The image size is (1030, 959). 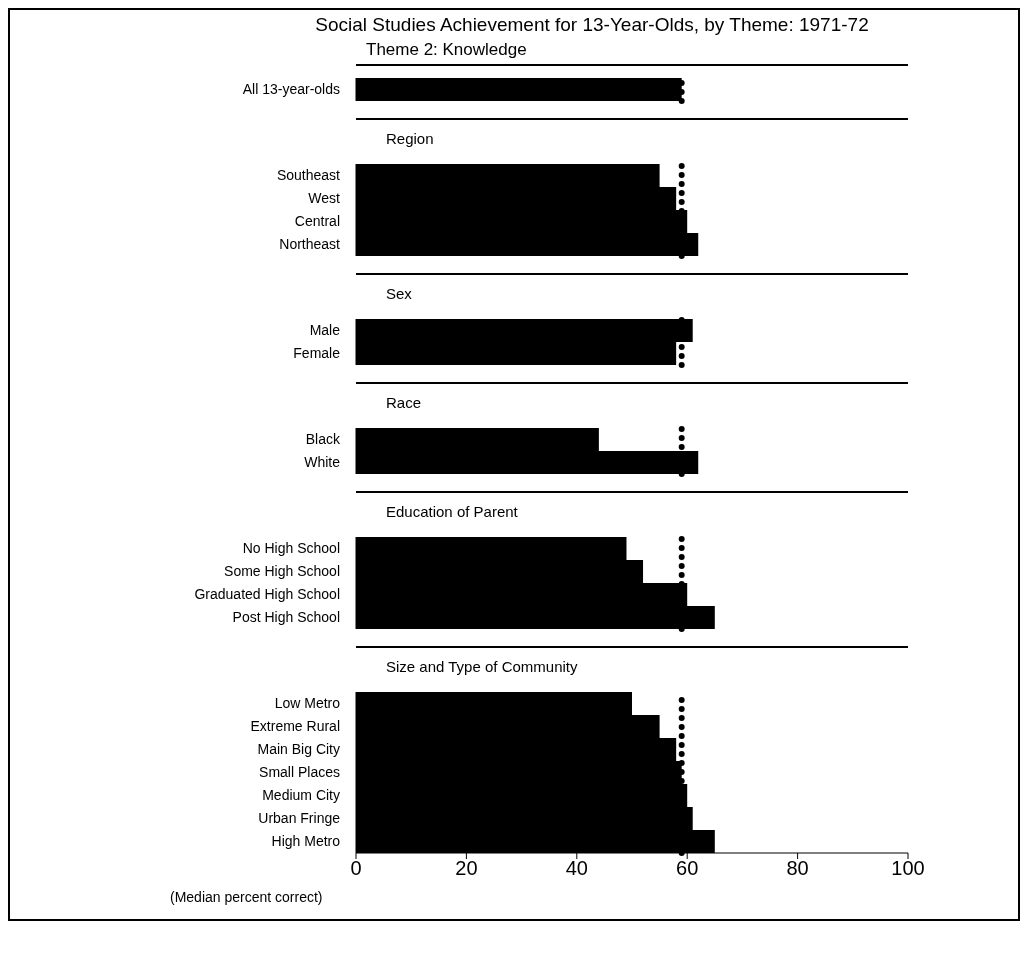 I want to click on y-tick-label: Extreme Rural, so click(x=295, y=726).